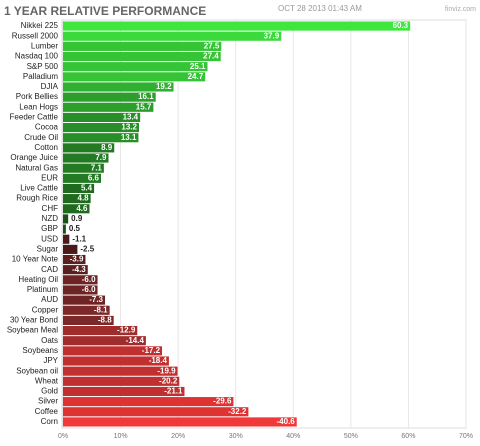 This screenshot has width=480, height=446. I want to click on y-tick-label: Orange Juice, so click(34, 157).